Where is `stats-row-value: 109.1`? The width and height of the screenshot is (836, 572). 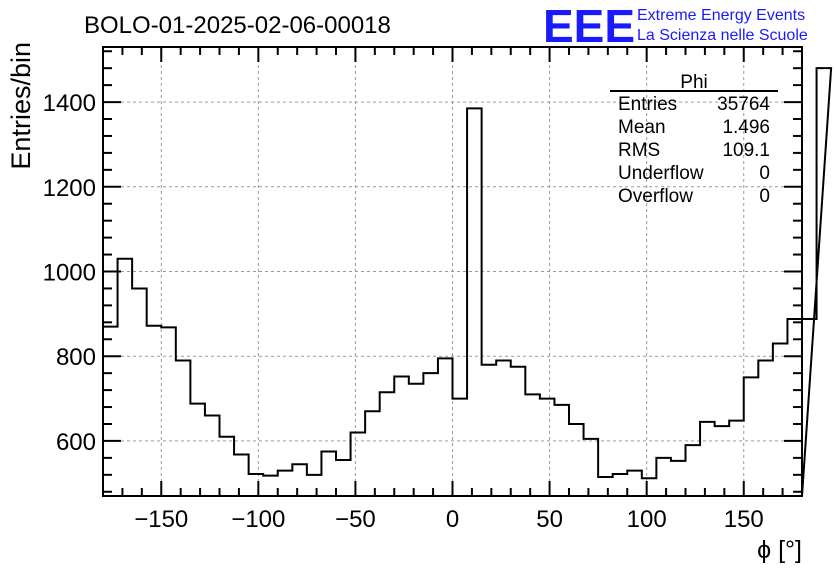 stats-row-value: 109.1 is located at coordinates (746, 150).